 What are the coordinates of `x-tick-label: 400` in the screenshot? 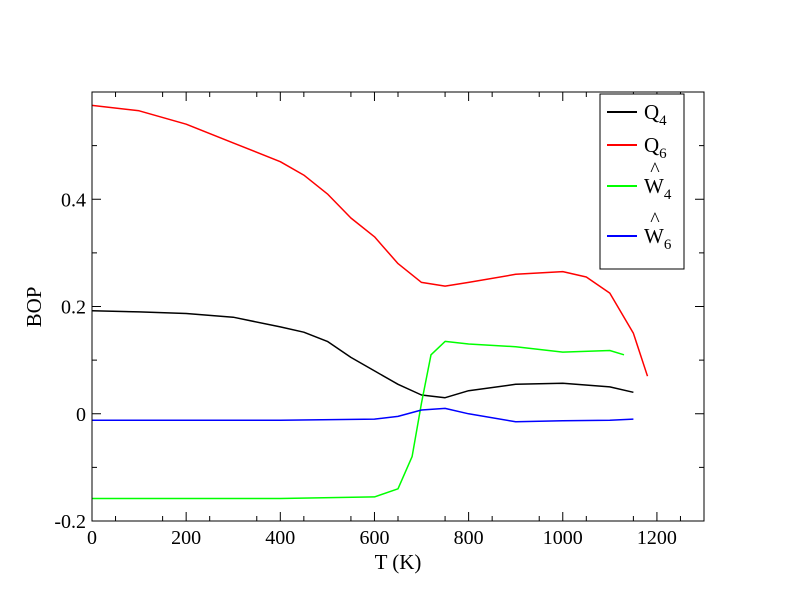 It's located at (280, 538).